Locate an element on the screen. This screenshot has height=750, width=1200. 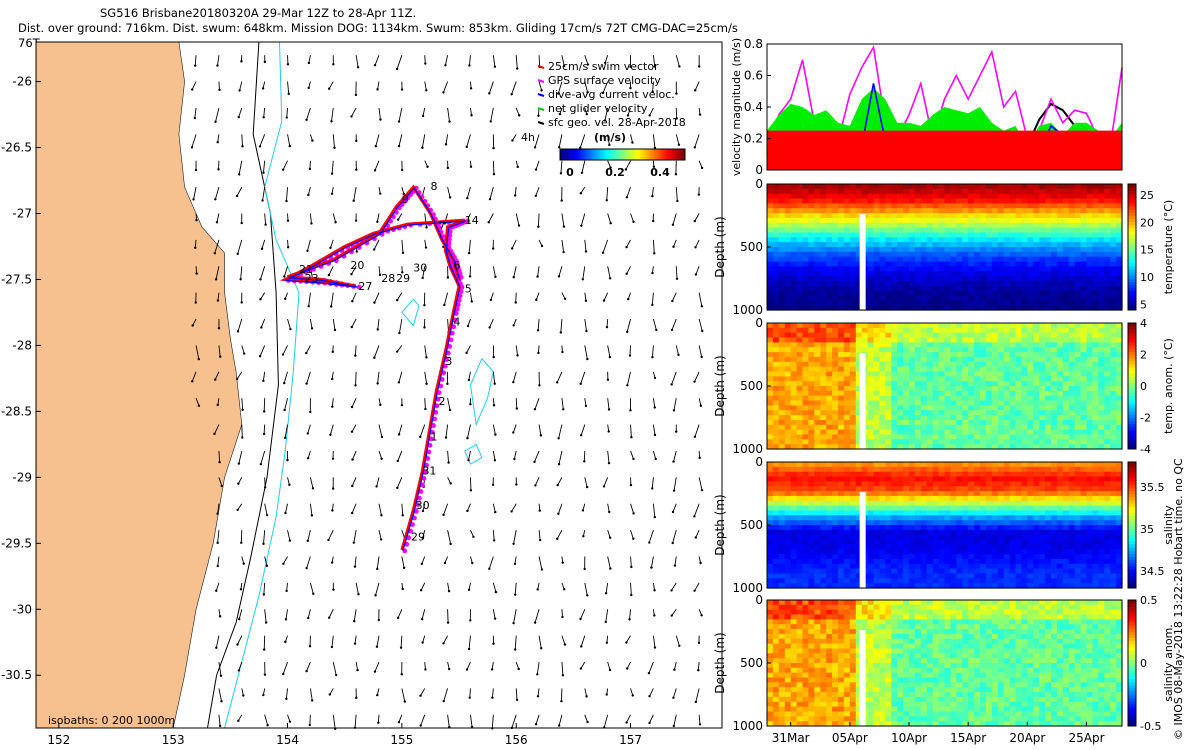
legend-swatch is located at coordinates (541, 95).